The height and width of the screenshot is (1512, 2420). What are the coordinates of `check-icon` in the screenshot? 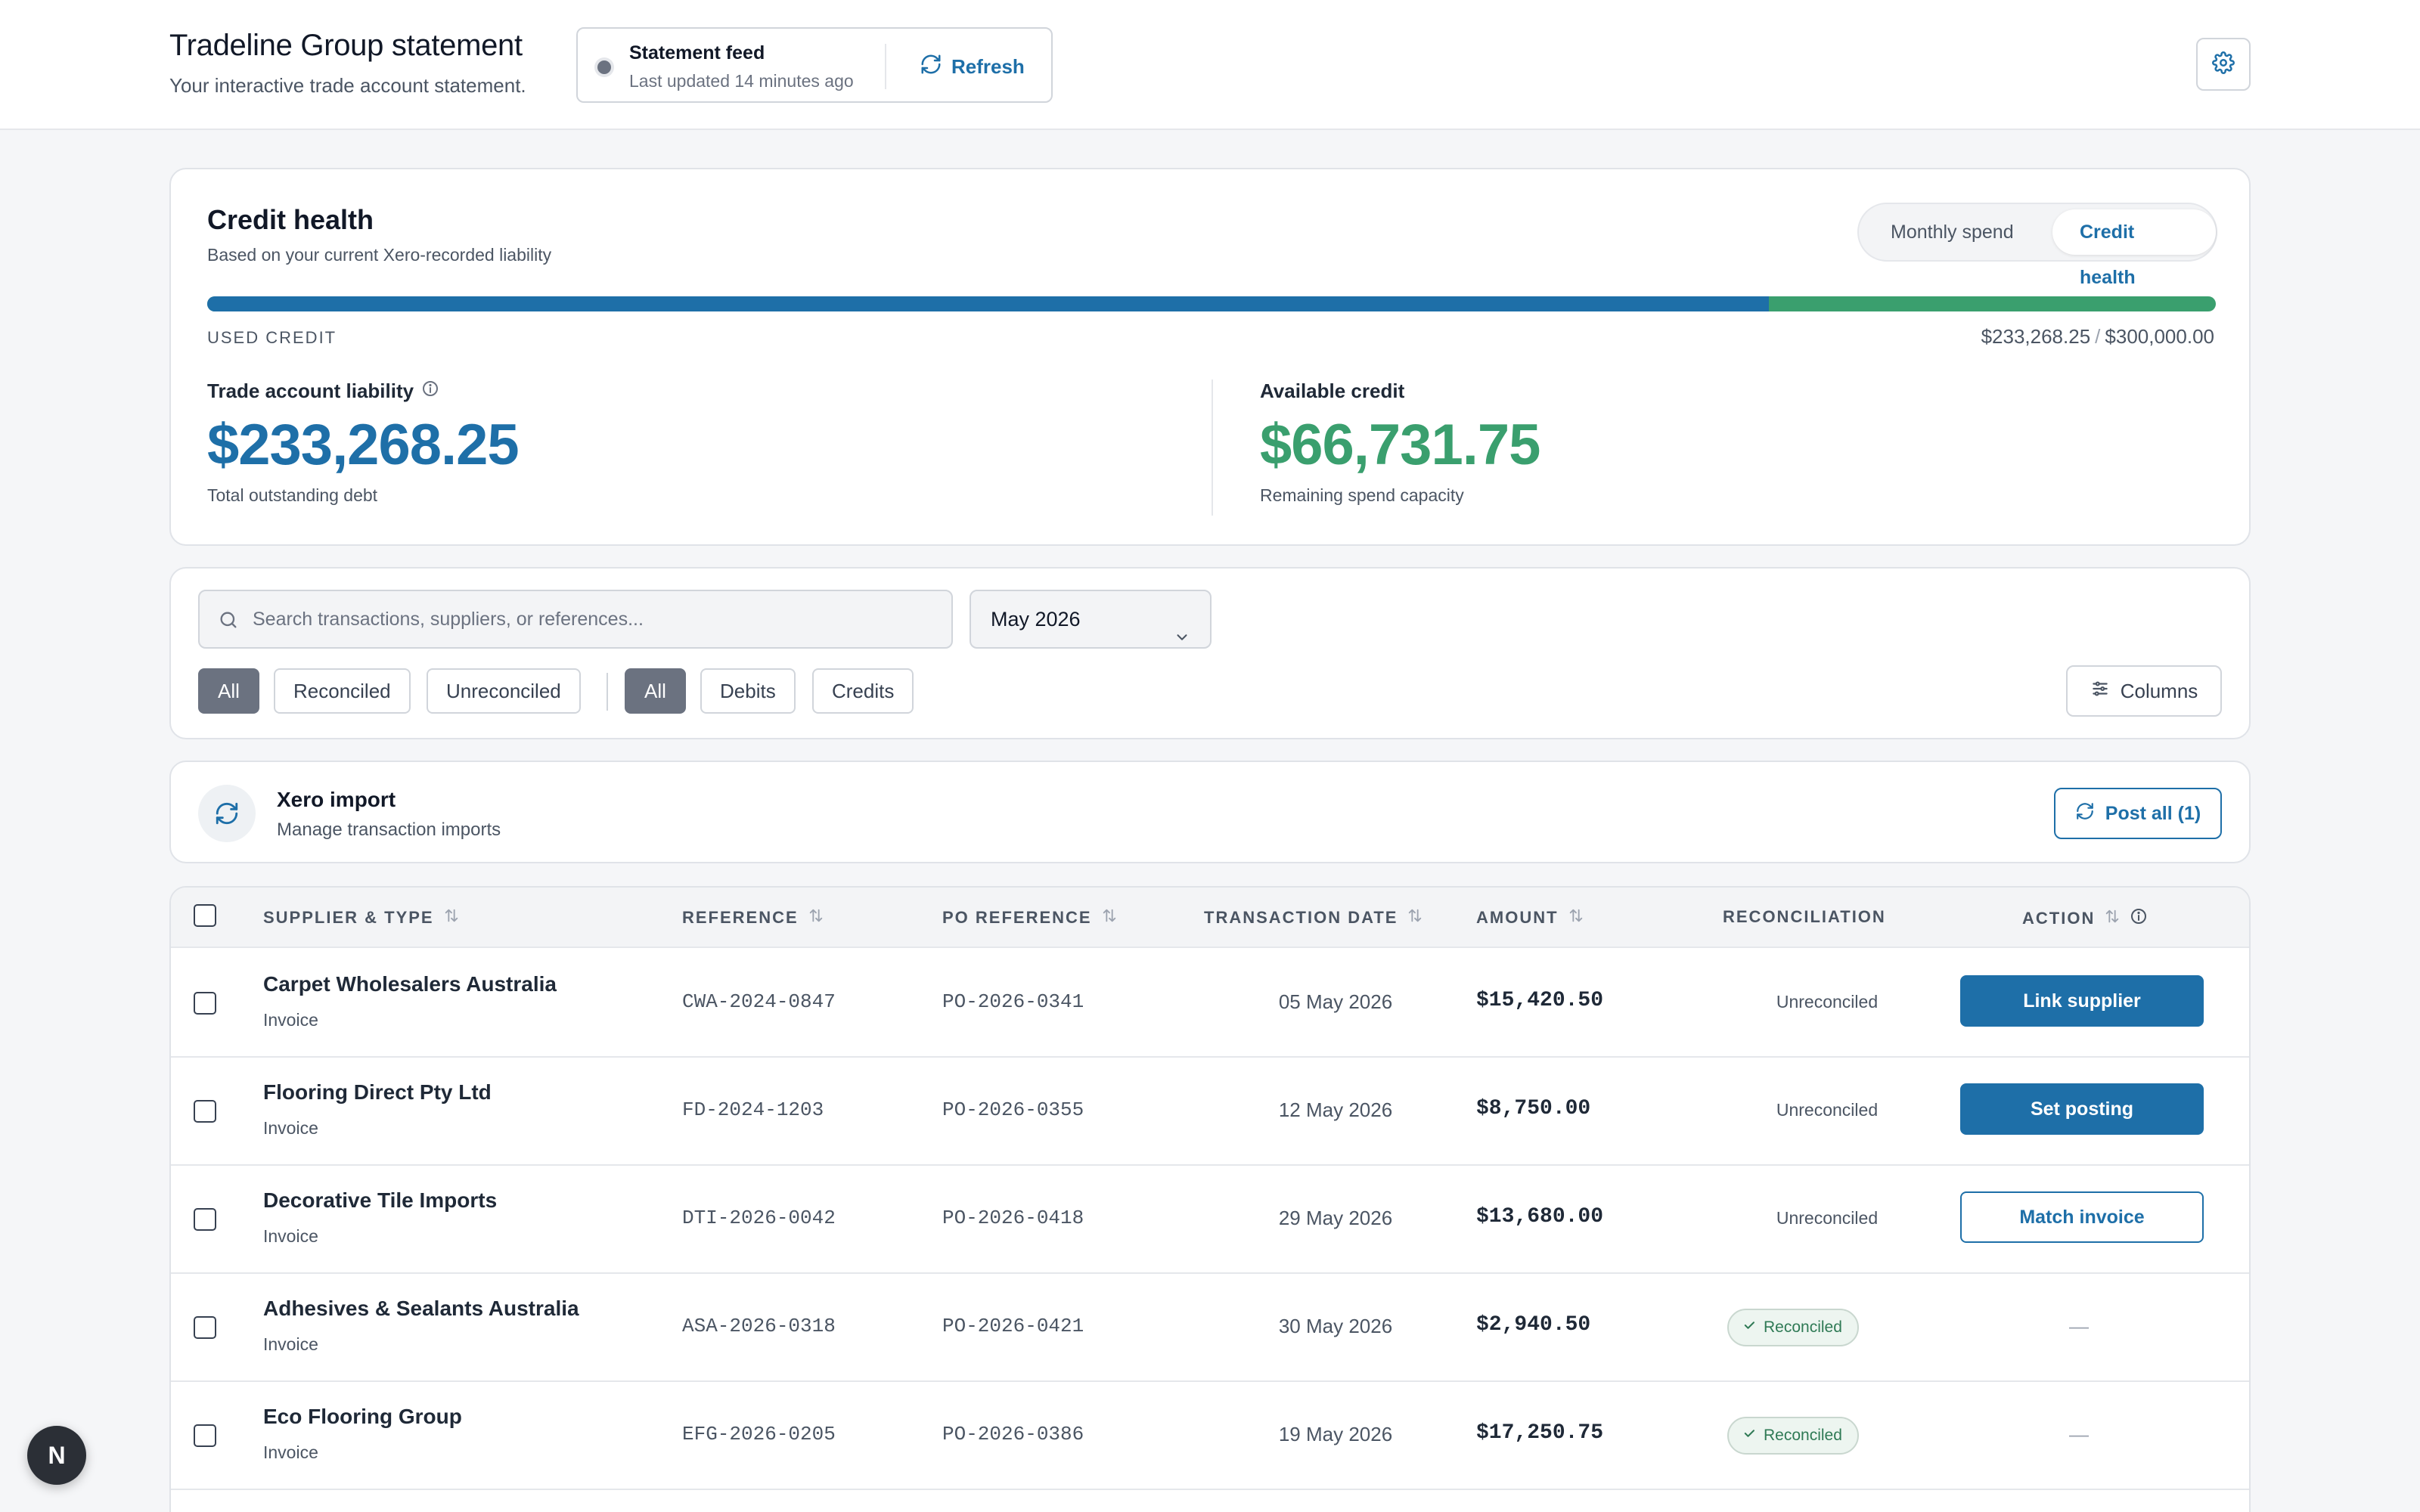 It's located at (1749, 1435).